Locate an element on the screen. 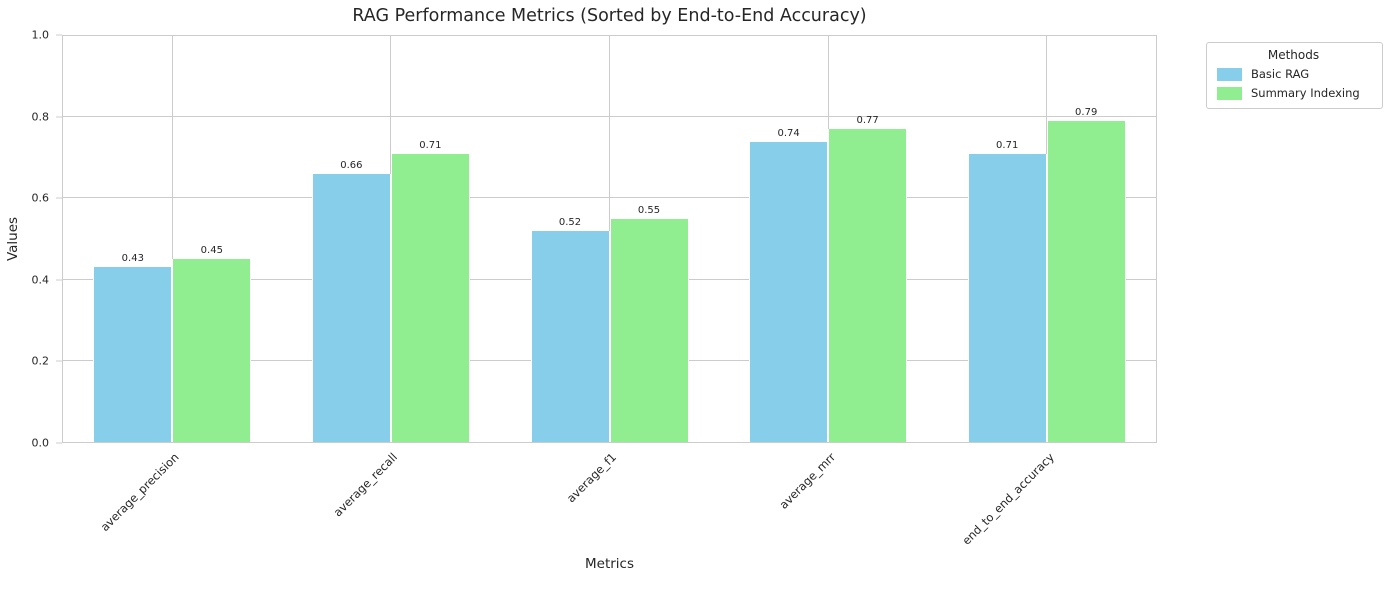 Image resolution: width=1390 pixels, height=590 pixels. y-axis: 0.0 0.2 0.4 0.6 0.8 1.0 is located at coordinates (31, 239).